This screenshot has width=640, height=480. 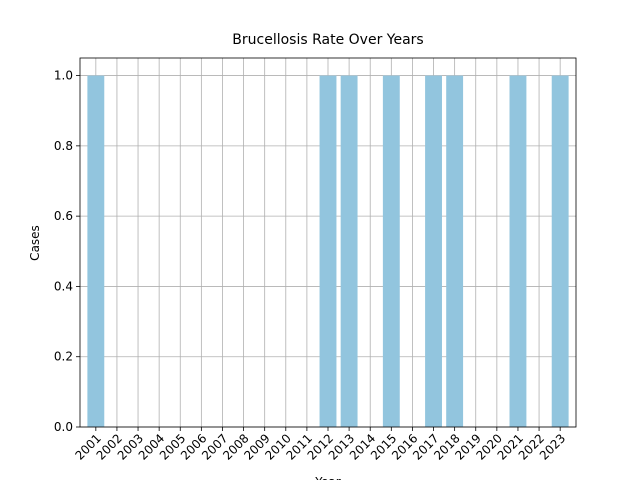 I want to click on x-axis-label: Year, so click(x=327, y=477).